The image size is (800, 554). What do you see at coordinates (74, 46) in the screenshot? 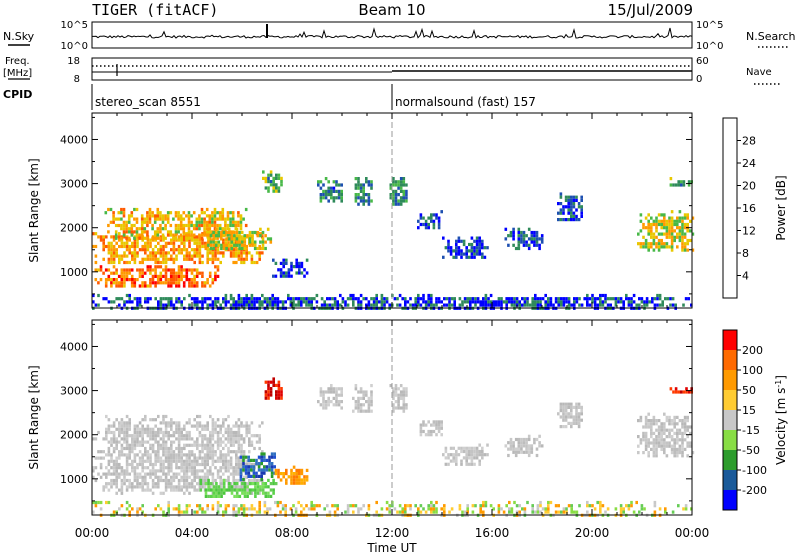
I see `noise-tick-left-bottom: 10^0` at bounding box center [74, 46].